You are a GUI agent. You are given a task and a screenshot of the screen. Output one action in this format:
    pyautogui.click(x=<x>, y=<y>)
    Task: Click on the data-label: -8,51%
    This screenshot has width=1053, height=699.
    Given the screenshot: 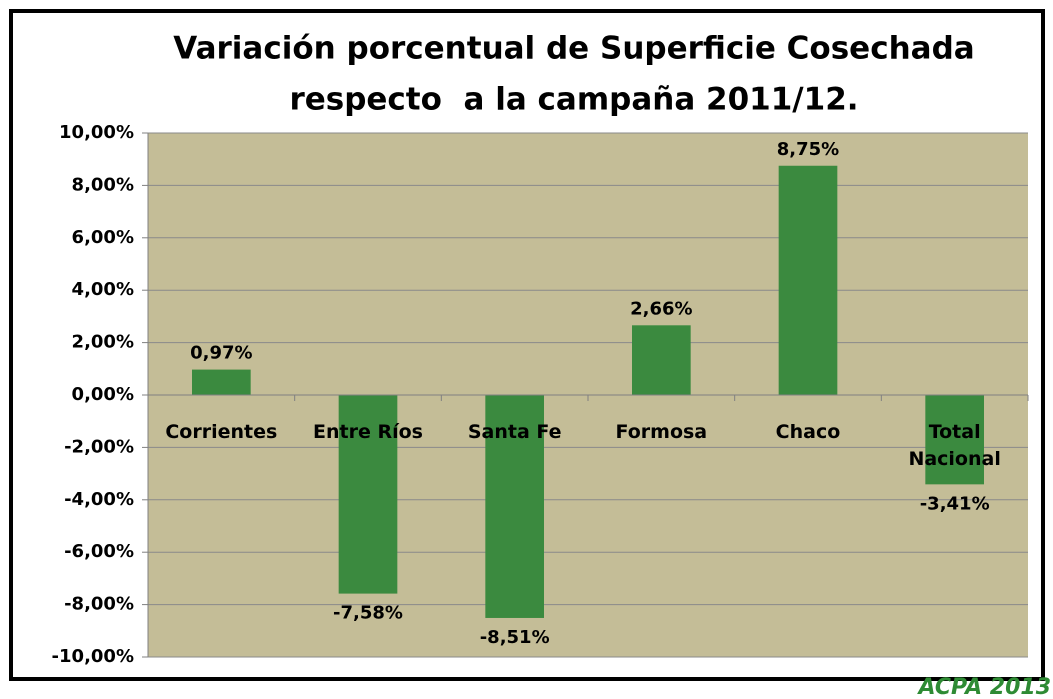 What is the action you would take?
    pyautogui.click(x=515, y=637)
    